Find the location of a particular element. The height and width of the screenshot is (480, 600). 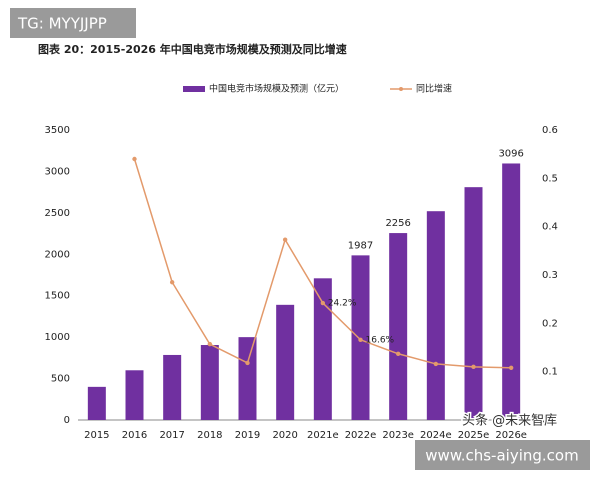

legend-marker is located at coordinates (401, 89).